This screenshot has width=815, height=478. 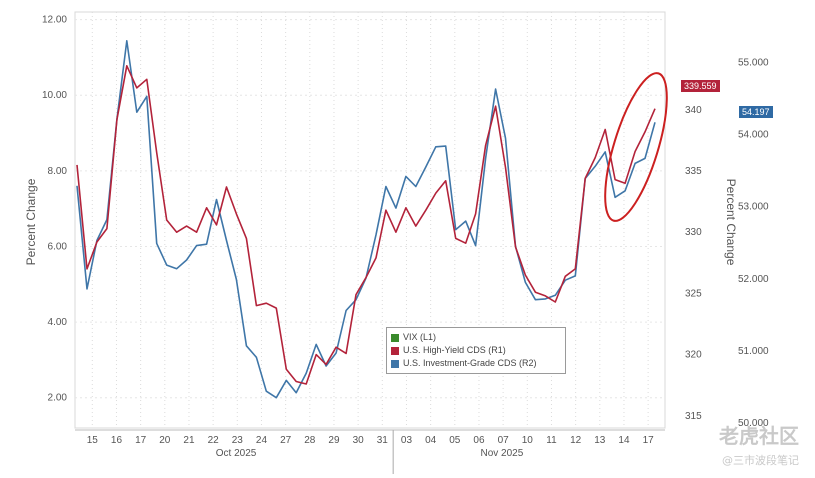 What do you see at coordinates (753, 135) in the screenshot?
I see `r2-tick-label: 54.000` at bounding box center [753, 135].